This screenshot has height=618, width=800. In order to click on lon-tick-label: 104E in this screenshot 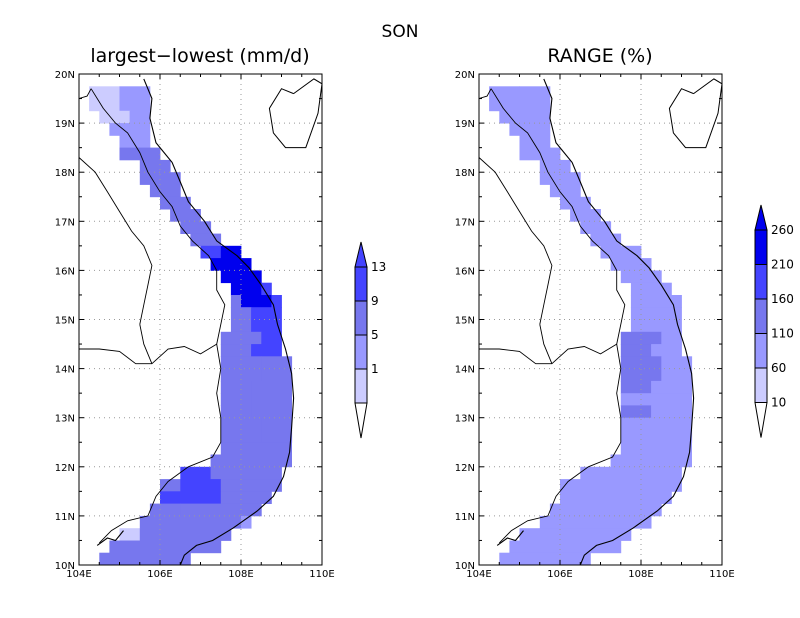, I will do `click(478, 574)`.